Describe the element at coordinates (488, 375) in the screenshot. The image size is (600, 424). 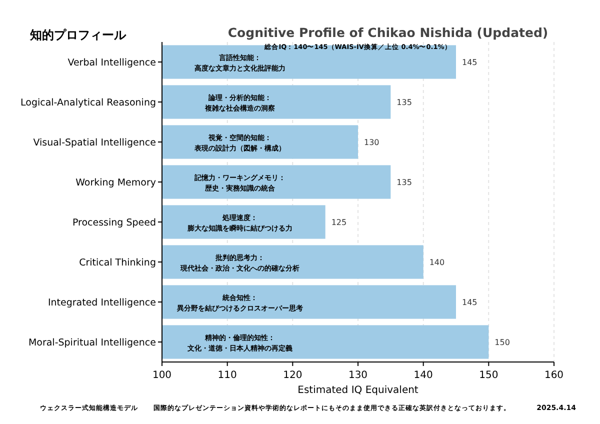
I see `x-tick-label: 150` at that location.